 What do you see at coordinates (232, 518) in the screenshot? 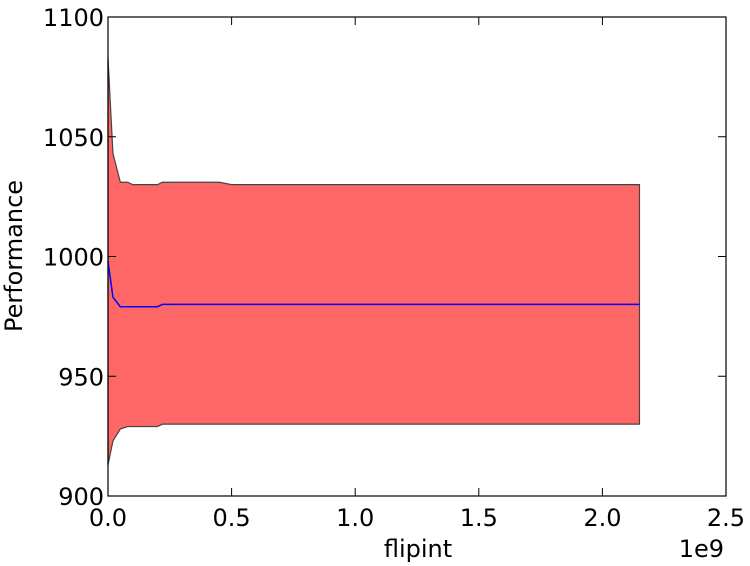
I see `x-tick-label: 0.5` at bounding box center [232, 518].